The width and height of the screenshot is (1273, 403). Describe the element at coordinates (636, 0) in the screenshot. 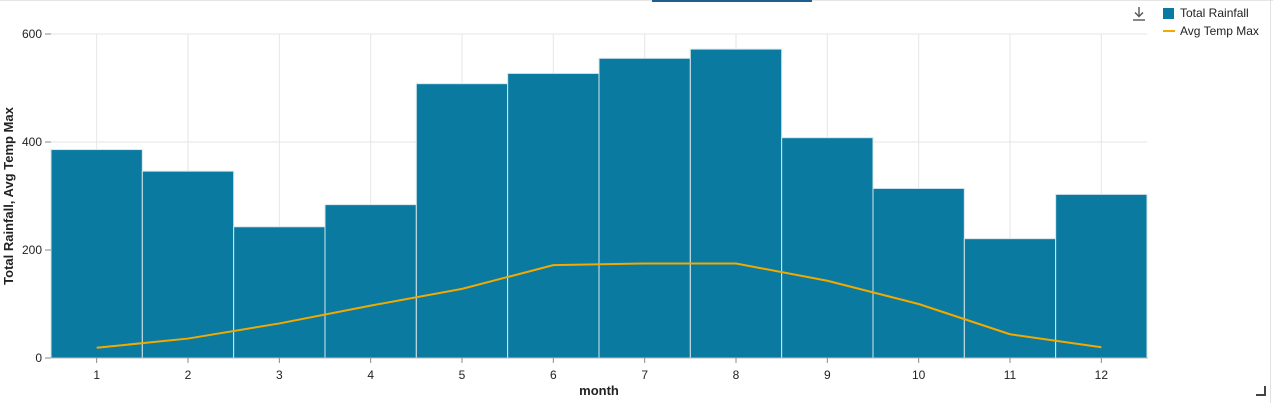

I see `top-border` at that location.